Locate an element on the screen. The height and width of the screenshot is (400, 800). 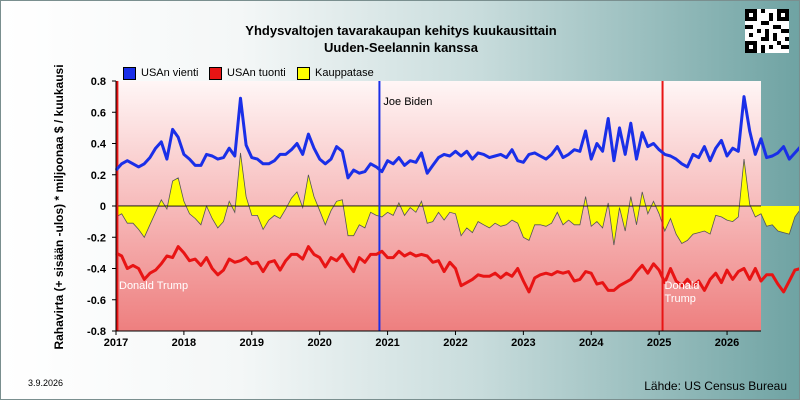
x-tick-label: 2022 is located at coordinates (455, 343).